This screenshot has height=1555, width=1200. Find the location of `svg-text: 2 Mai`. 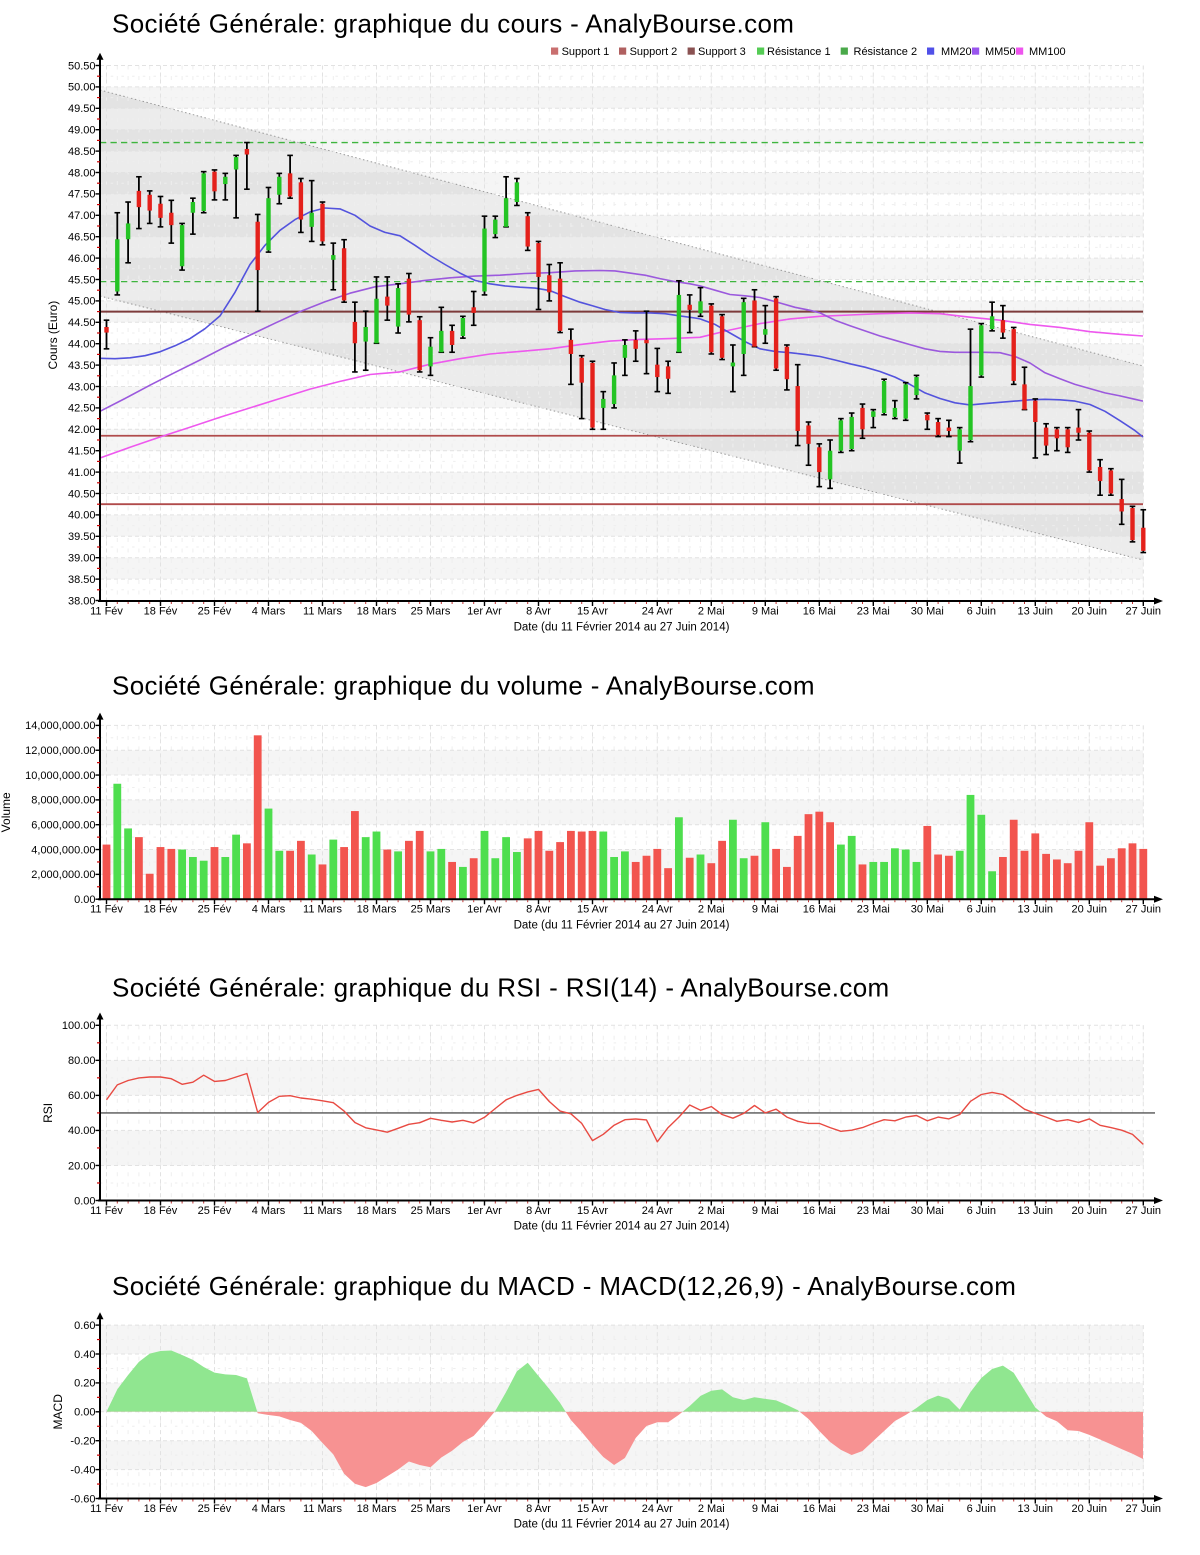

svg-text: 2 Mai is located at coordinates (711, 910).